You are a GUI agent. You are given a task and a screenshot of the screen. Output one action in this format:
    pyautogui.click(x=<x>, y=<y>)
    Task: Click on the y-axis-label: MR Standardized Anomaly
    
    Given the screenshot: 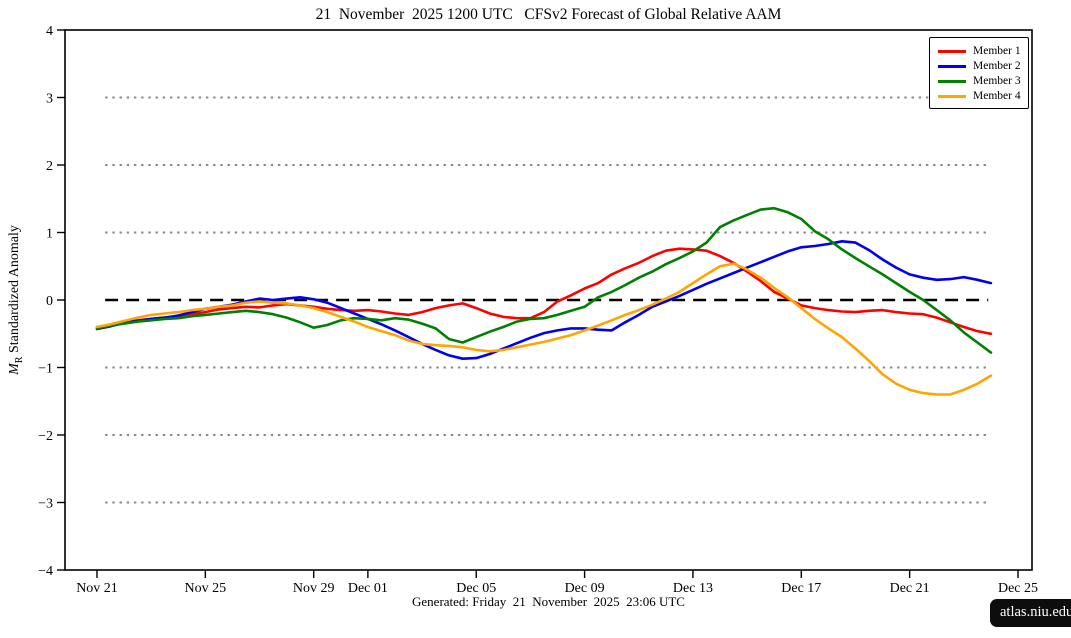 What is the action you would take?
    pyautogui.click(x=16, y=300)
    